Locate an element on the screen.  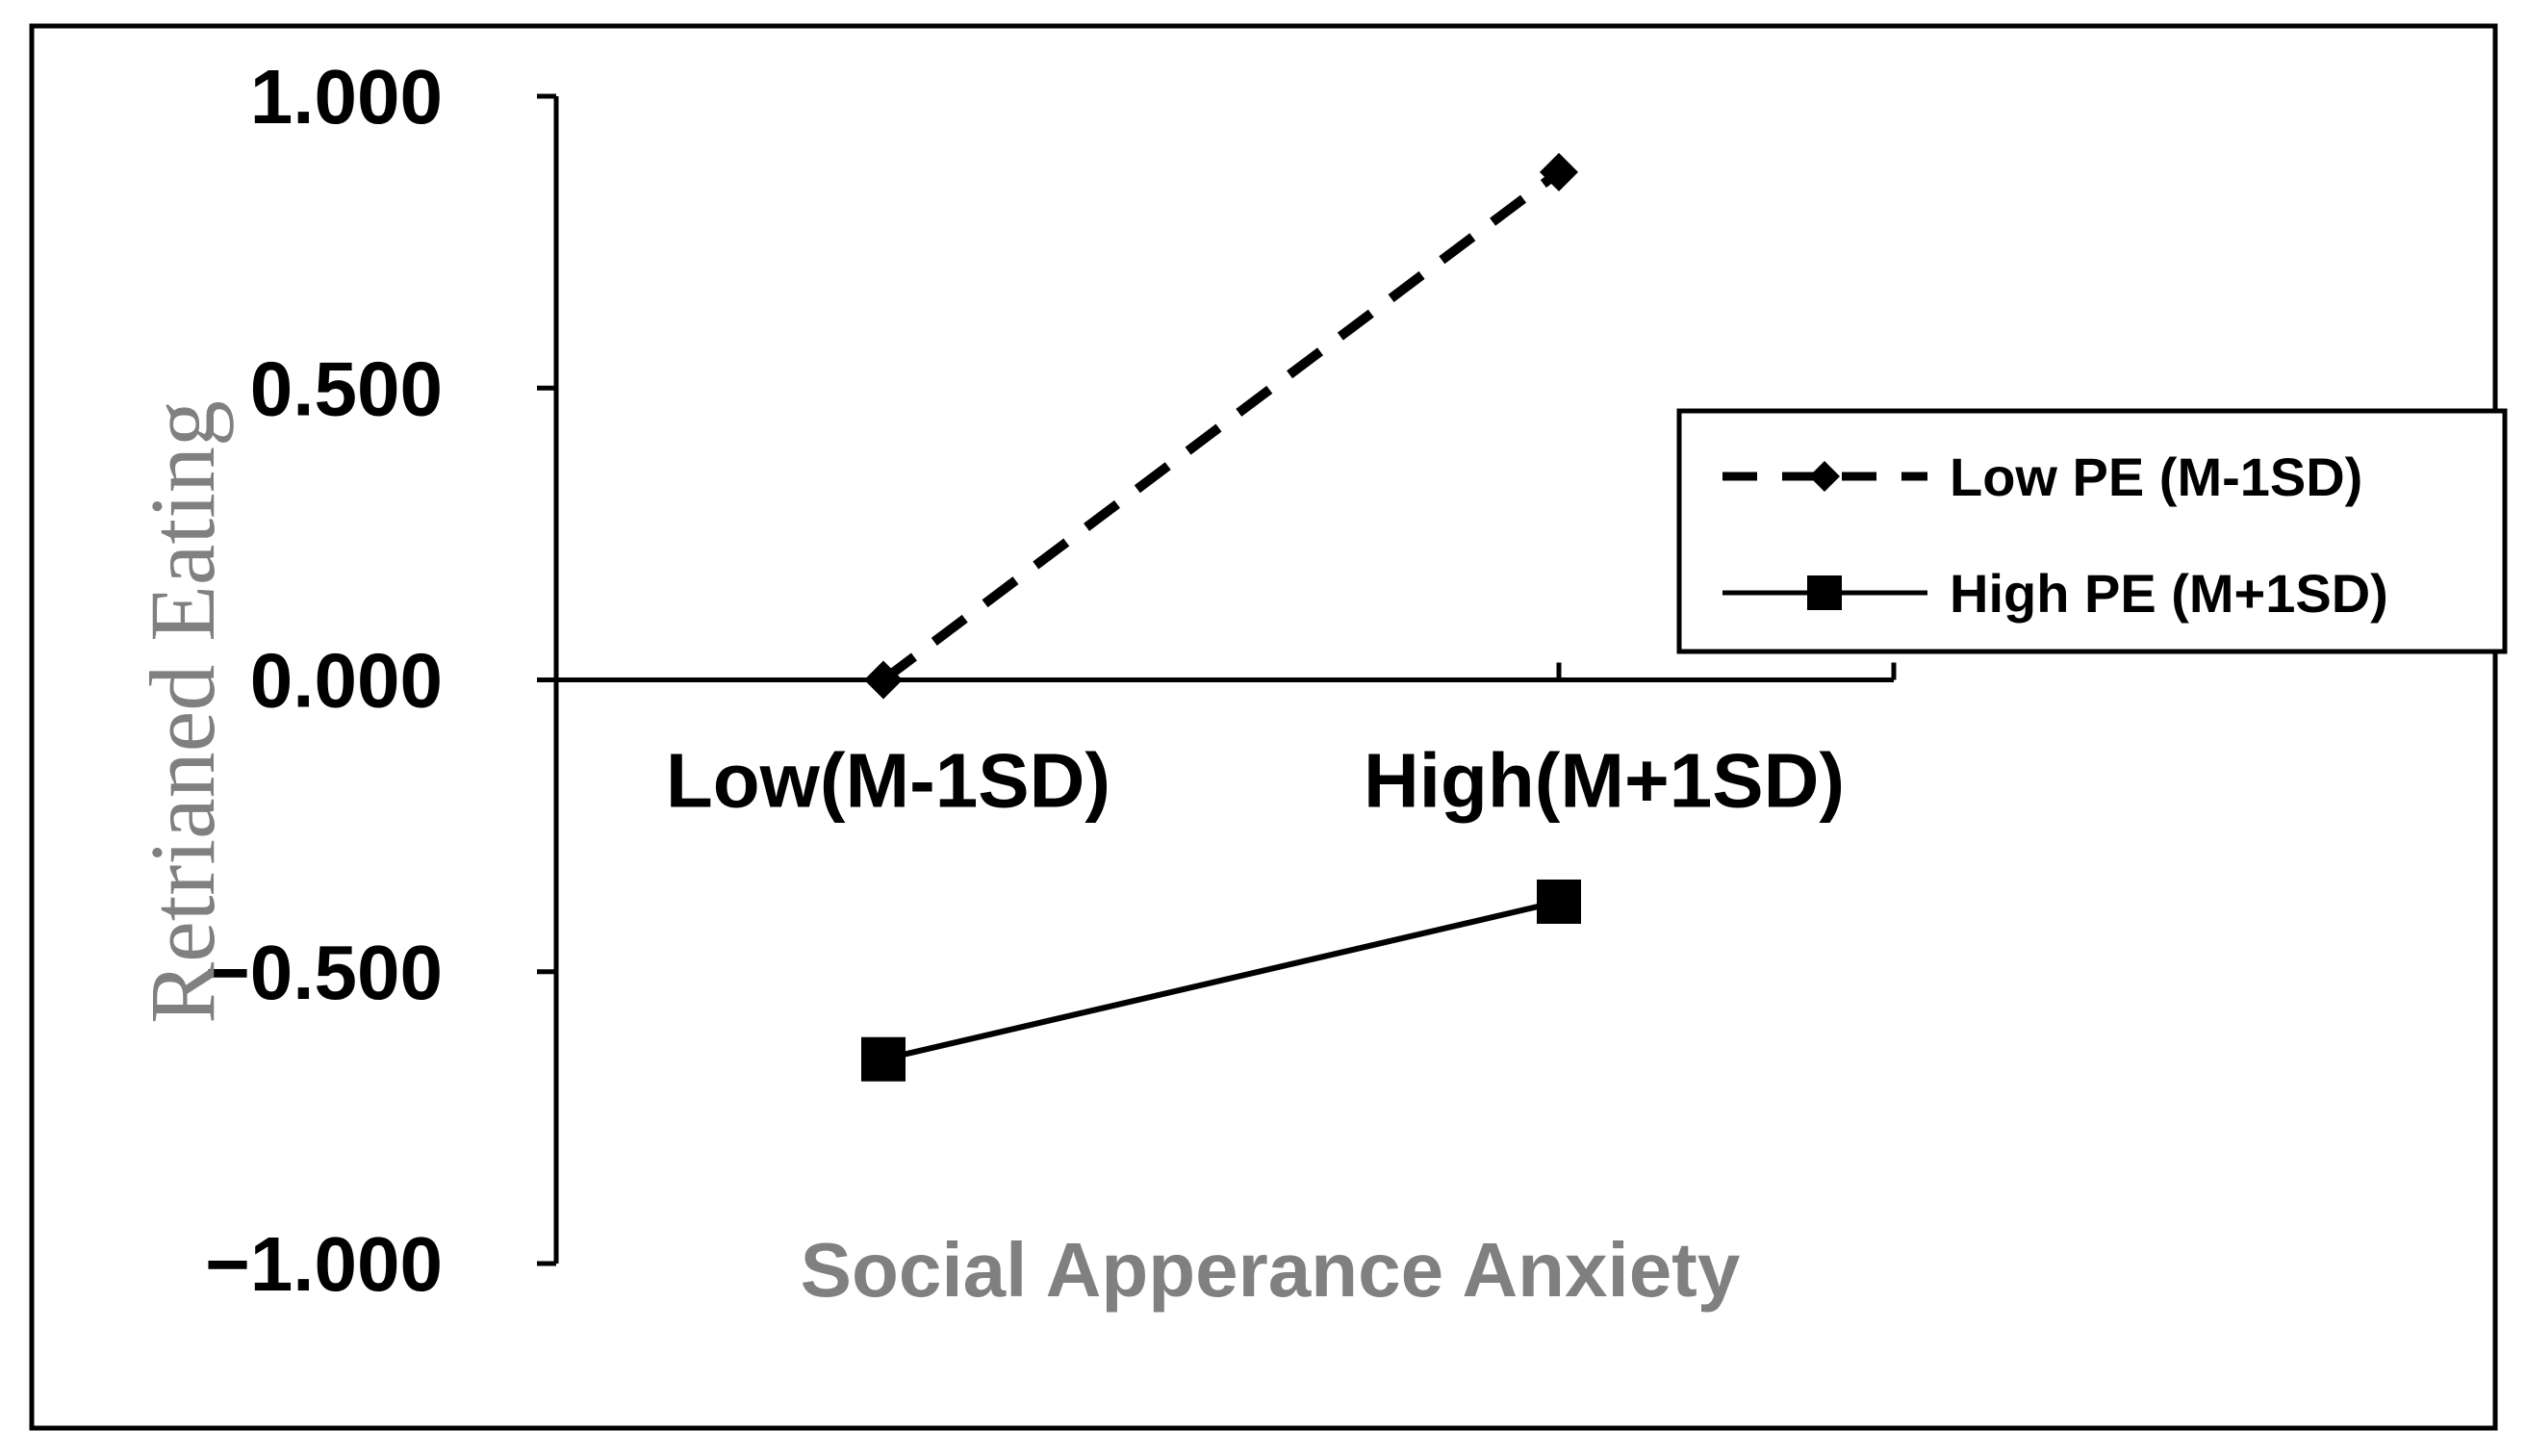
x-category-label: Low(M-1SD) is located at coordinates (888, 781).